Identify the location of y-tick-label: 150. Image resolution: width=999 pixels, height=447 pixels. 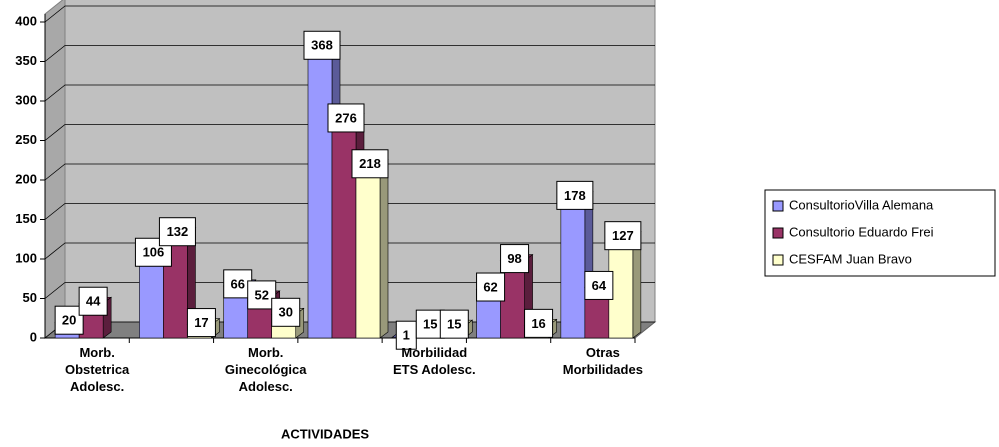
(26, 218).